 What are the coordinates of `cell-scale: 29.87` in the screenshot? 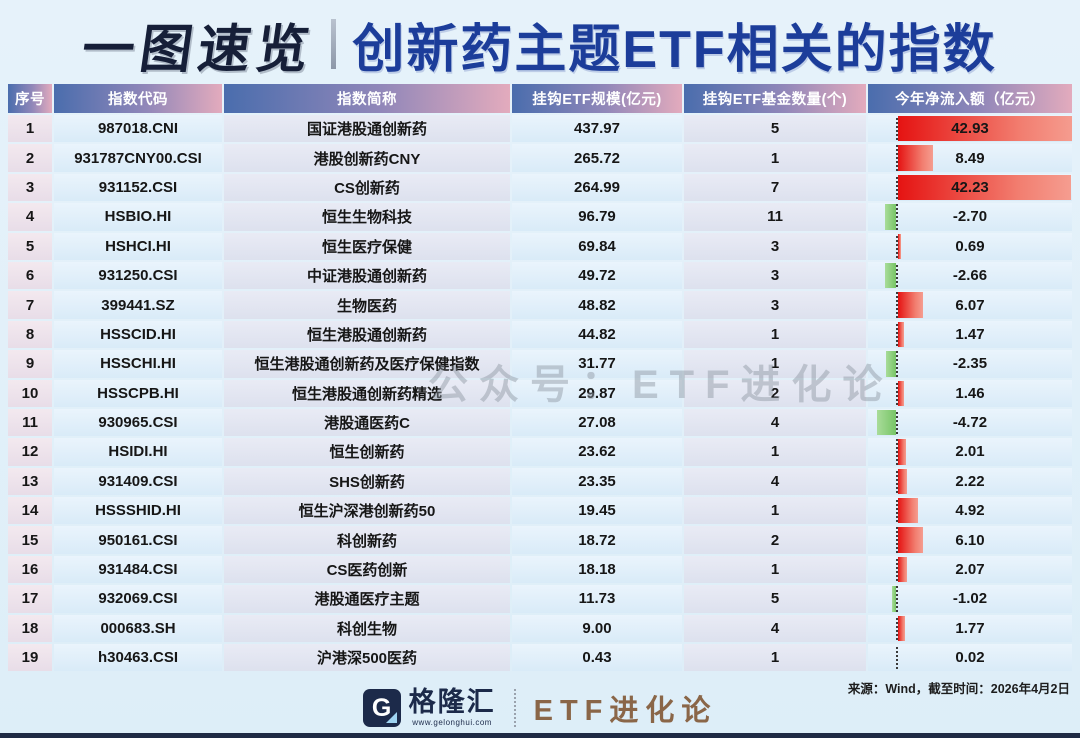 It's located at (597, 393).